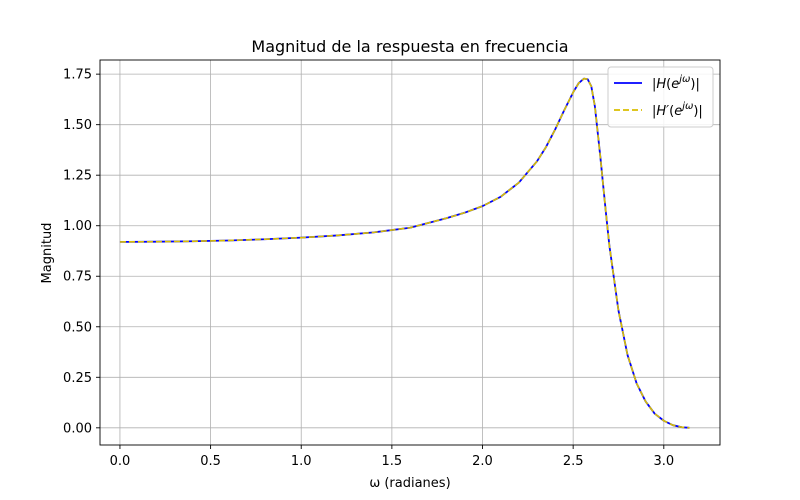 This screenshot has height=500, width=800. What do you see at coordinates (77, 176) in the screenshot?
I see `y-tick-label: 1.25` at bounding box center [77, 176].